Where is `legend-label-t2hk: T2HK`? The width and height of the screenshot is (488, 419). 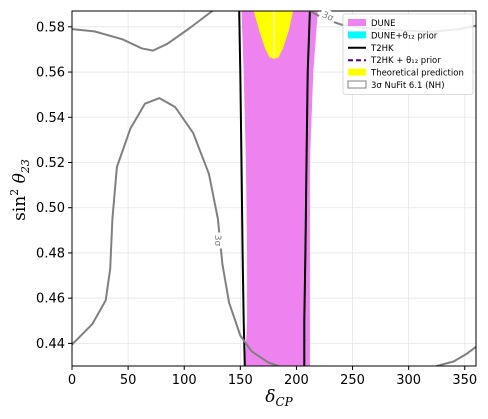 legend-label-t2hk: T2HK is located at coordinates (382, 49).